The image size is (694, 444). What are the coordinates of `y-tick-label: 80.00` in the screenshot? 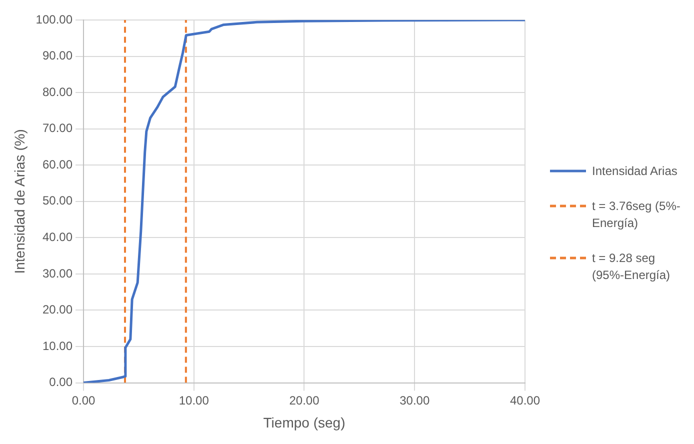 It's located at (57, 91).